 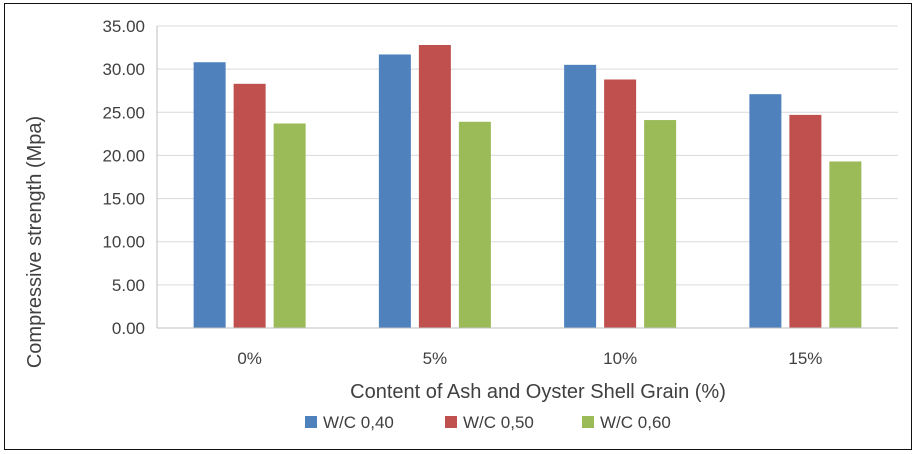 What do you see at coordinates (635, 422) in the screenshot?
I see `legend-label: W/C 0,60` at bounding box center [635, 422].